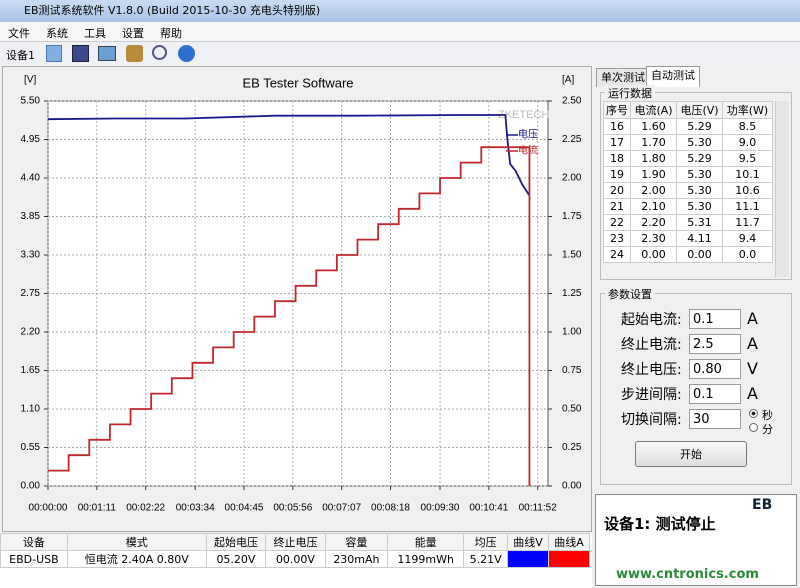 This screenshot has height=588, width=800. What do you see at coordinates (31, 447) in the screenshot?
I see `y-tick-label: 0.55` at bounding box center [31, 447].